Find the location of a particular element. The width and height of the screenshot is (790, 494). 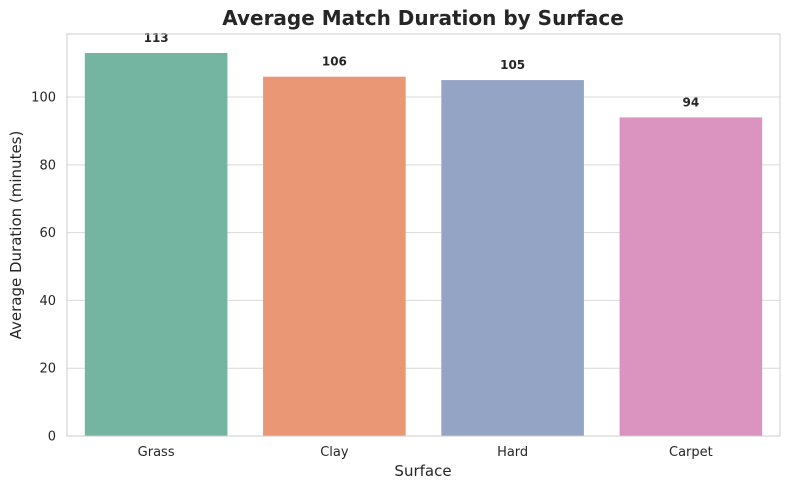

y-tick-label: 100 is located at coordinates (43, 98).